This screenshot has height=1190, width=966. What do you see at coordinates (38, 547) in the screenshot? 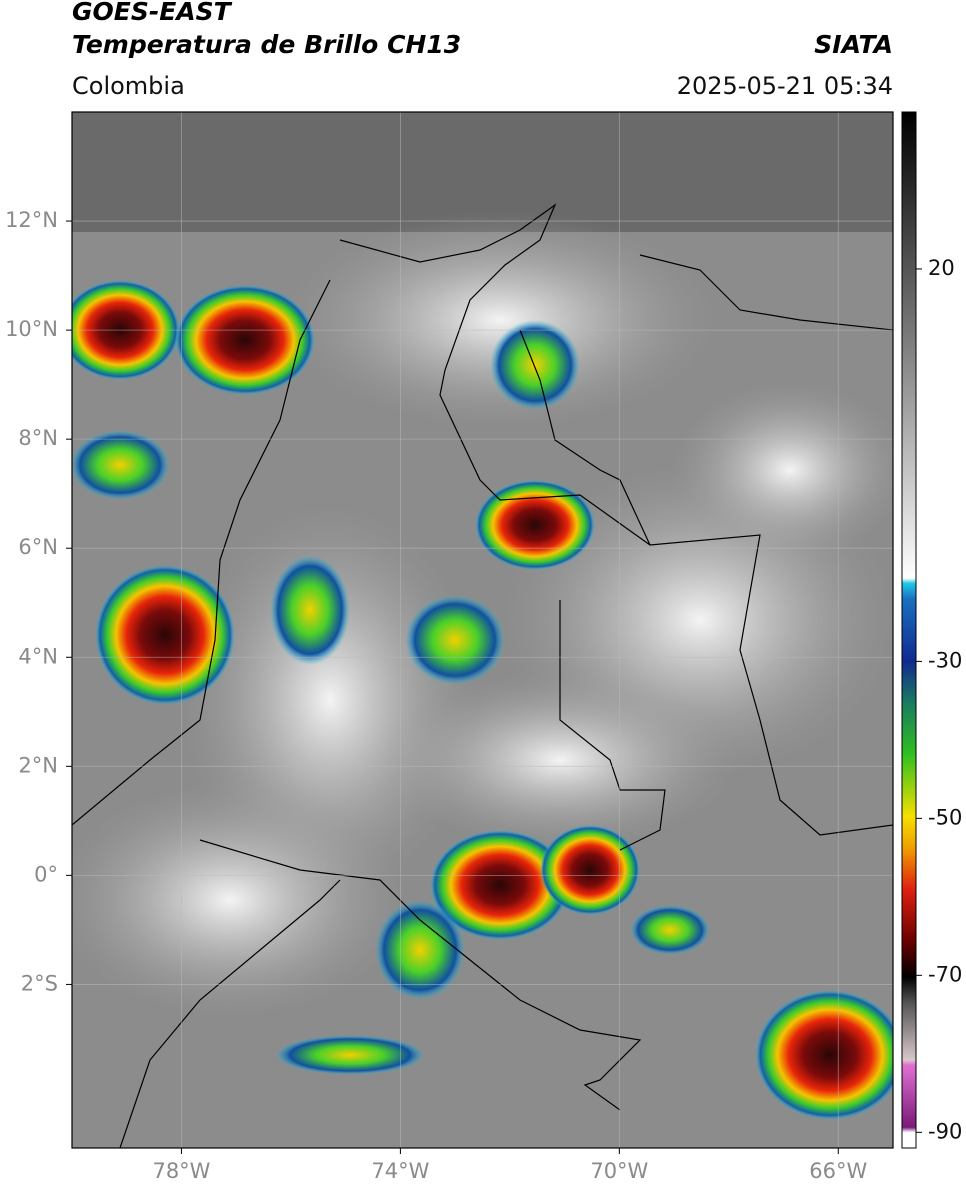
I see `y-tick-label: 6°N` at bounding box center [38, 547].